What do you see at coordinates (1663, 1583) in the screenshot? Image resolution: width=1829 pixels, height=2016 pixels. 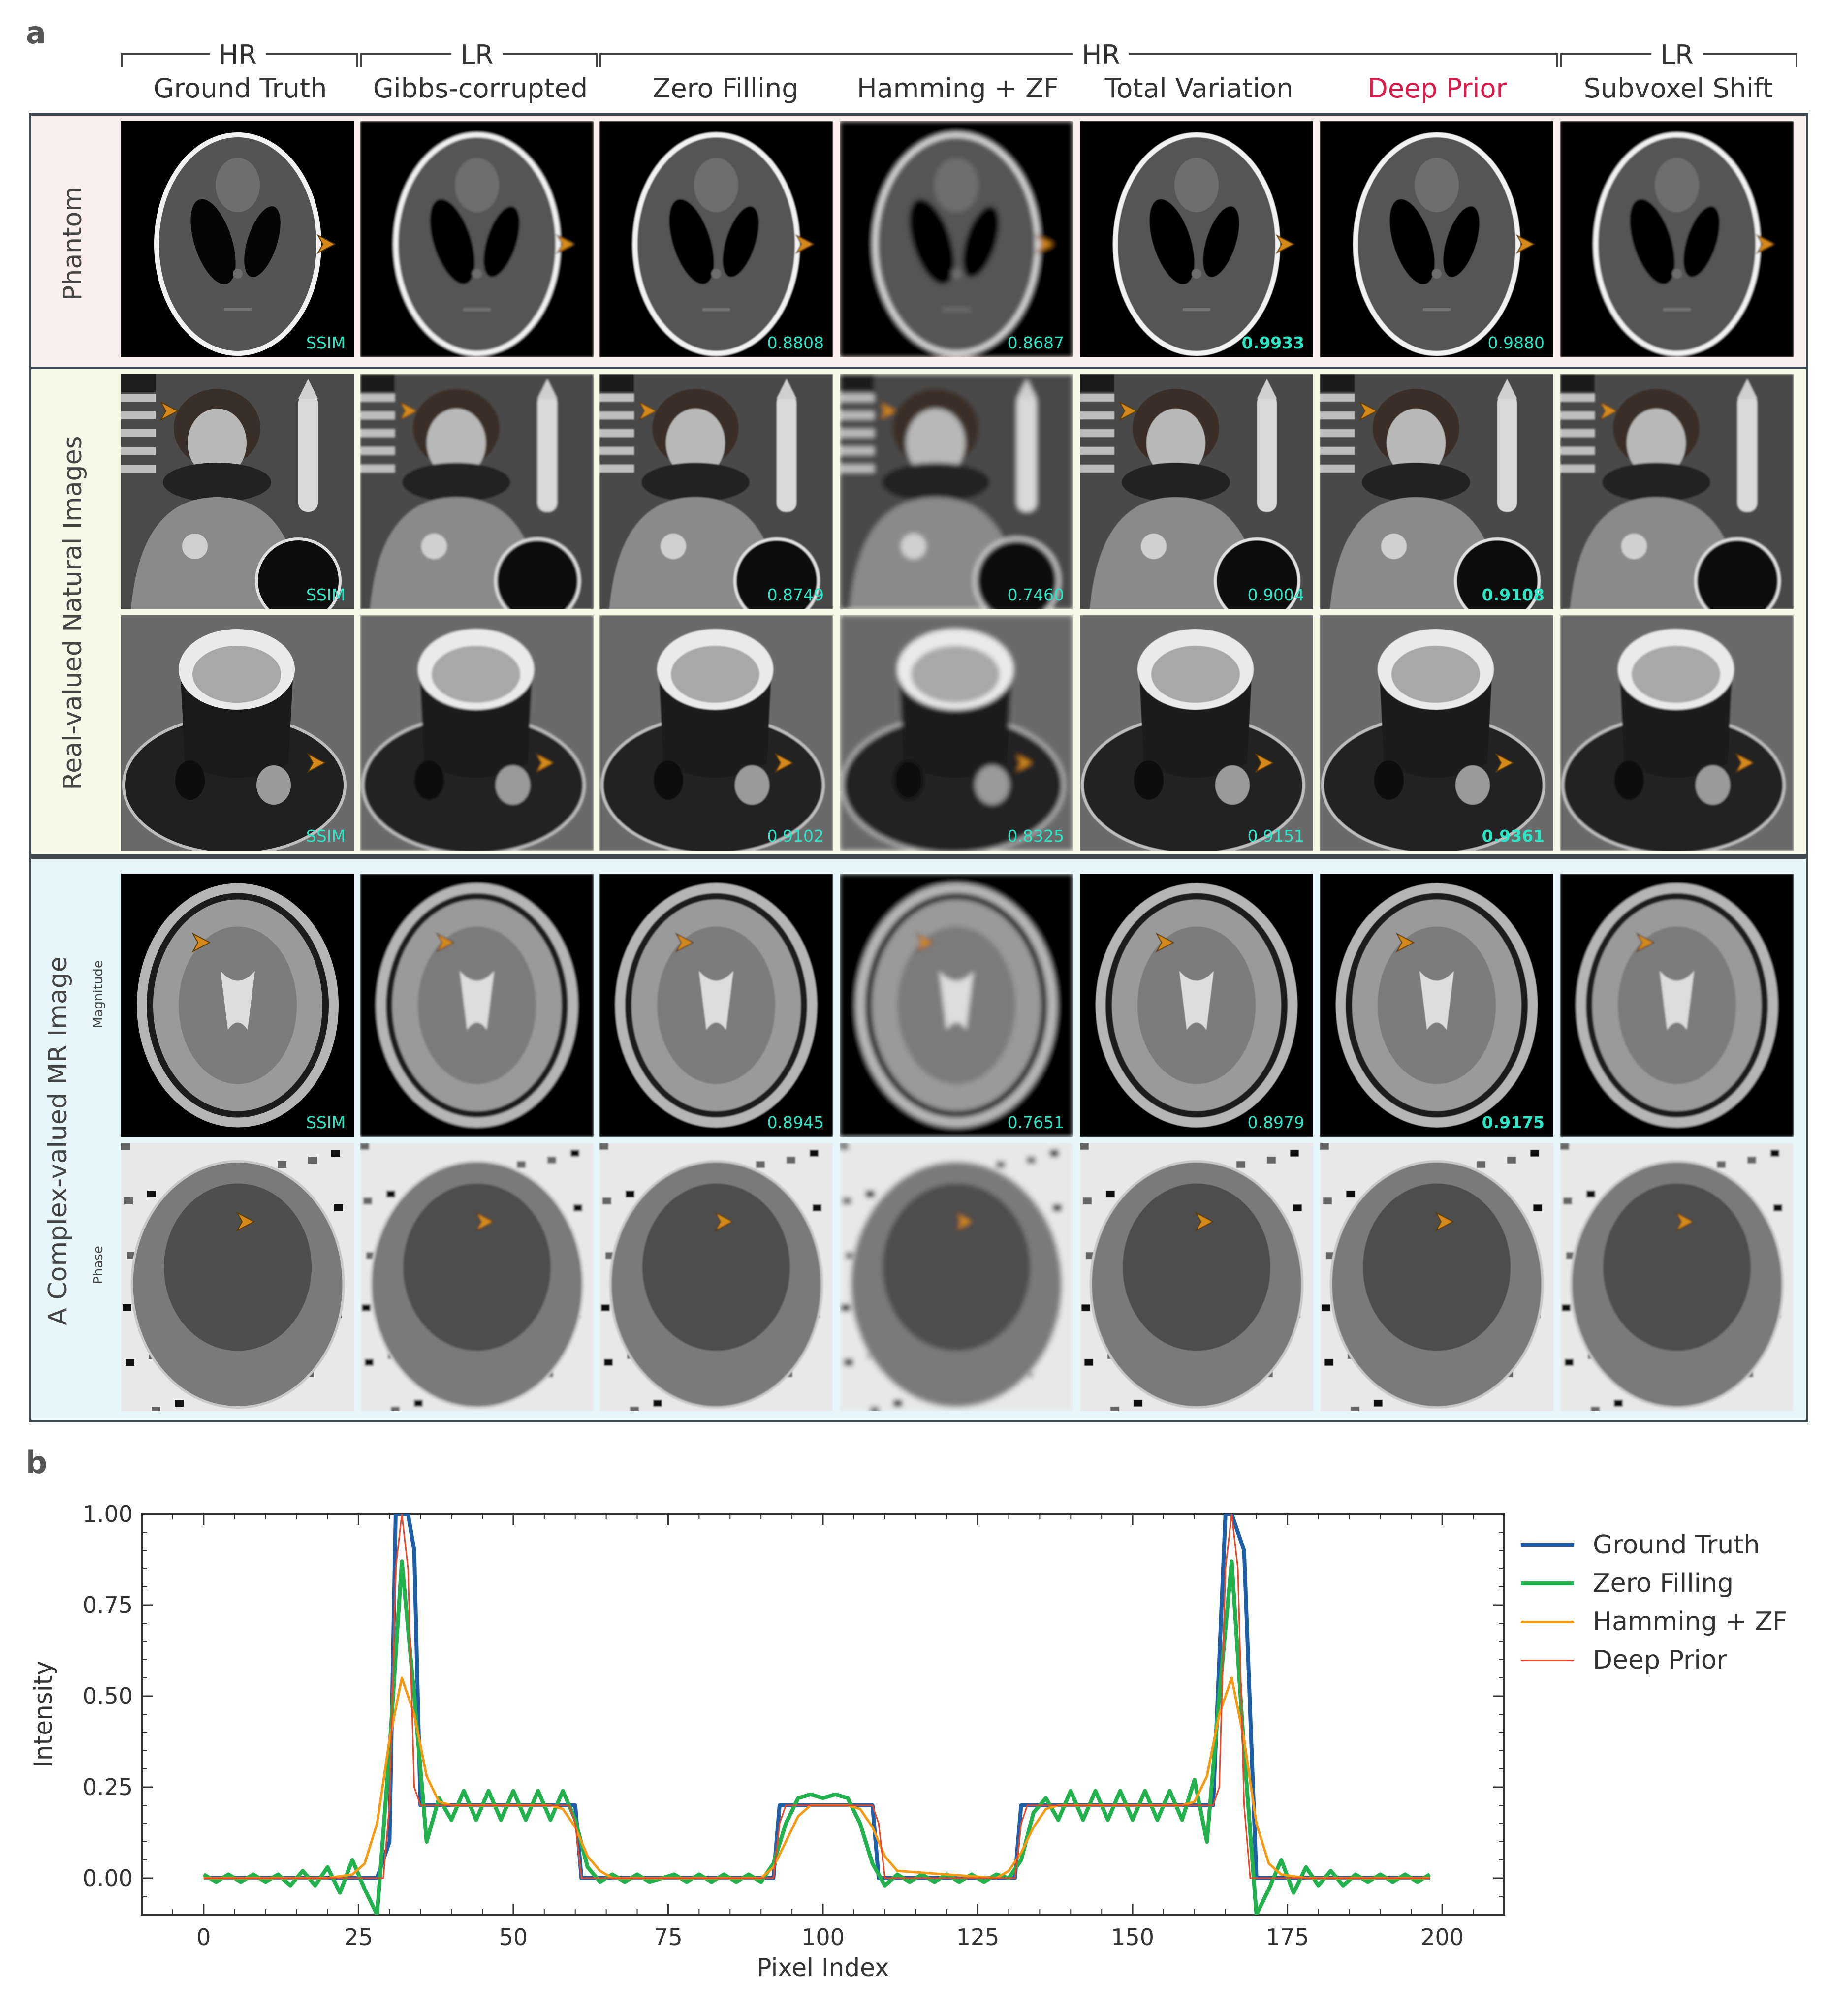 I see `legend-label: Zero Filling` at bounding box center [1663, 1583].